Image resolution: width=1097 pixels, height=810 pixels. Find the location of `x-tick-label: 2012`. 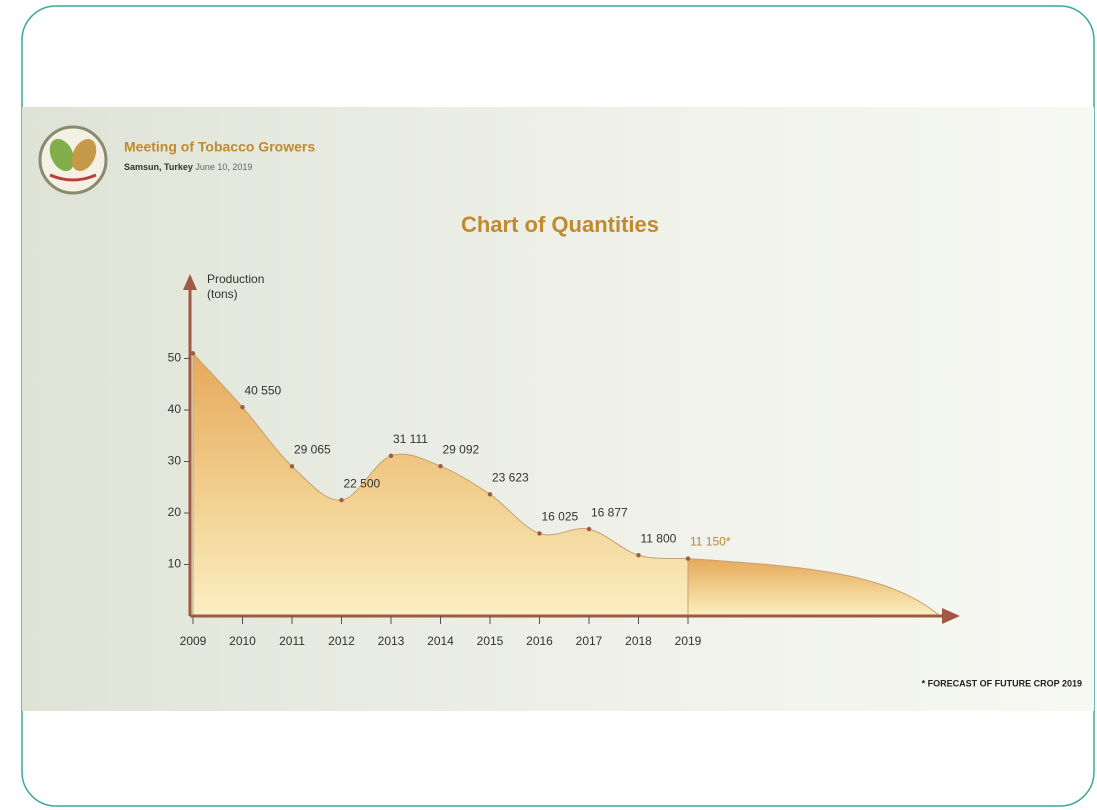

x-tick-label: 2012 is located at coordinates (341, 641).